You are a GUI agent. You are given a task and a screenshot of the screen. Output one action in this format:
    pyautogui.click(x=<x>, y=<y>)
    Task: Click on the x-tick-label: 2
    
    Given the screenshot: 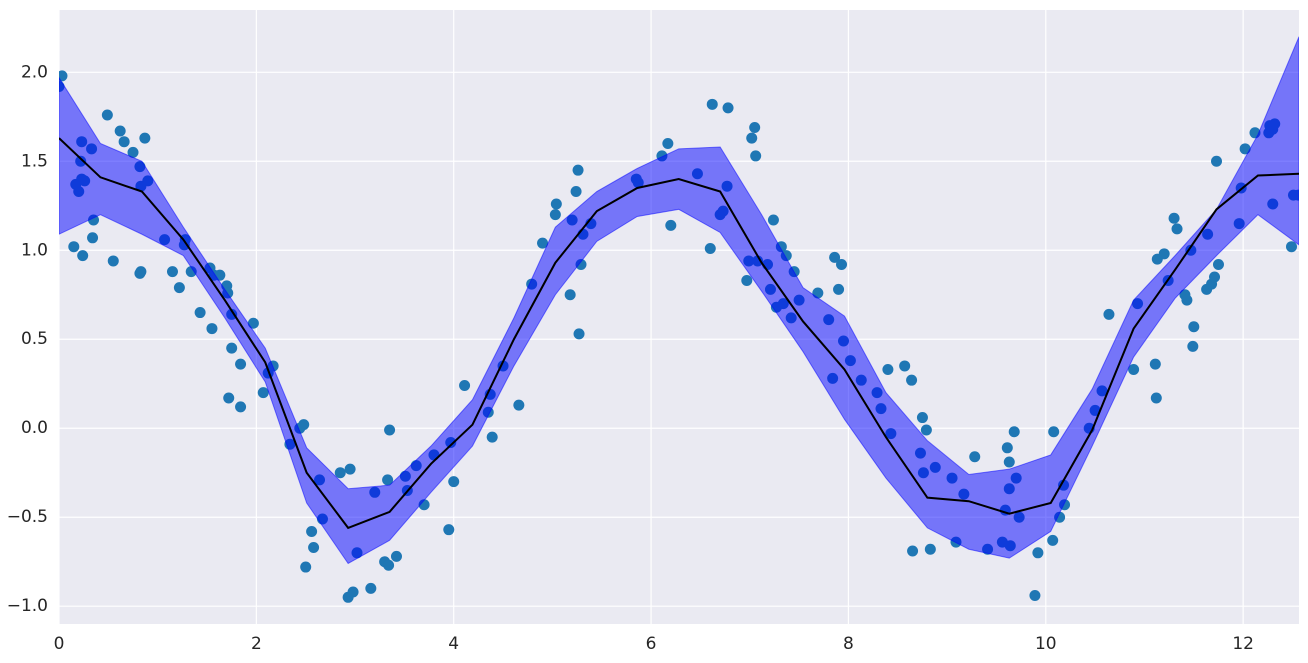 What is the action you would take?
    pyautogui.click(x=256, y=644)
    